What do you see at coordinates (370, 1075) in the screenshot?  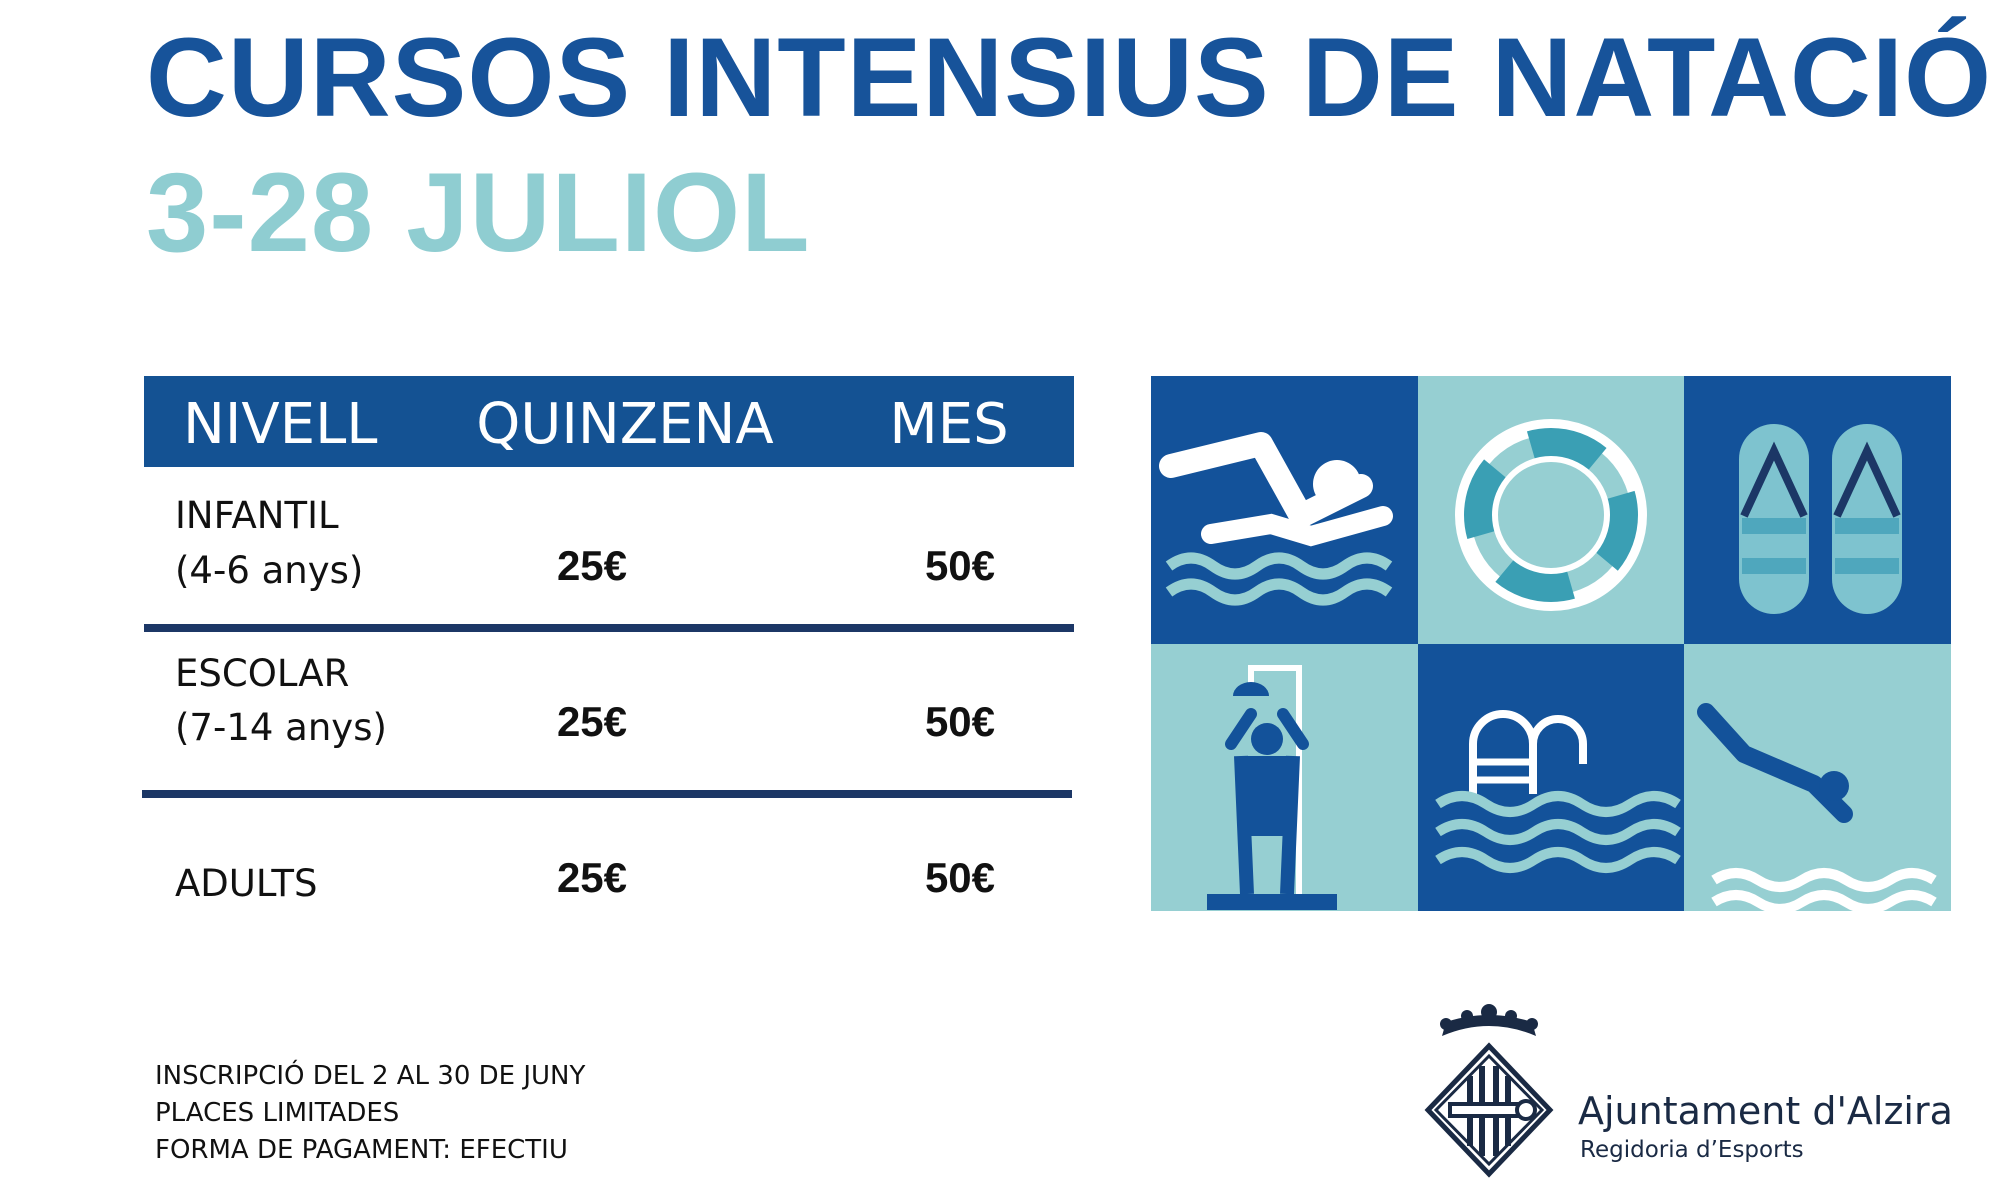 I see `note: INSCRIPCIÓ DEL 2 AL 30 DE JUNY` at bounding box center [370, 1075].